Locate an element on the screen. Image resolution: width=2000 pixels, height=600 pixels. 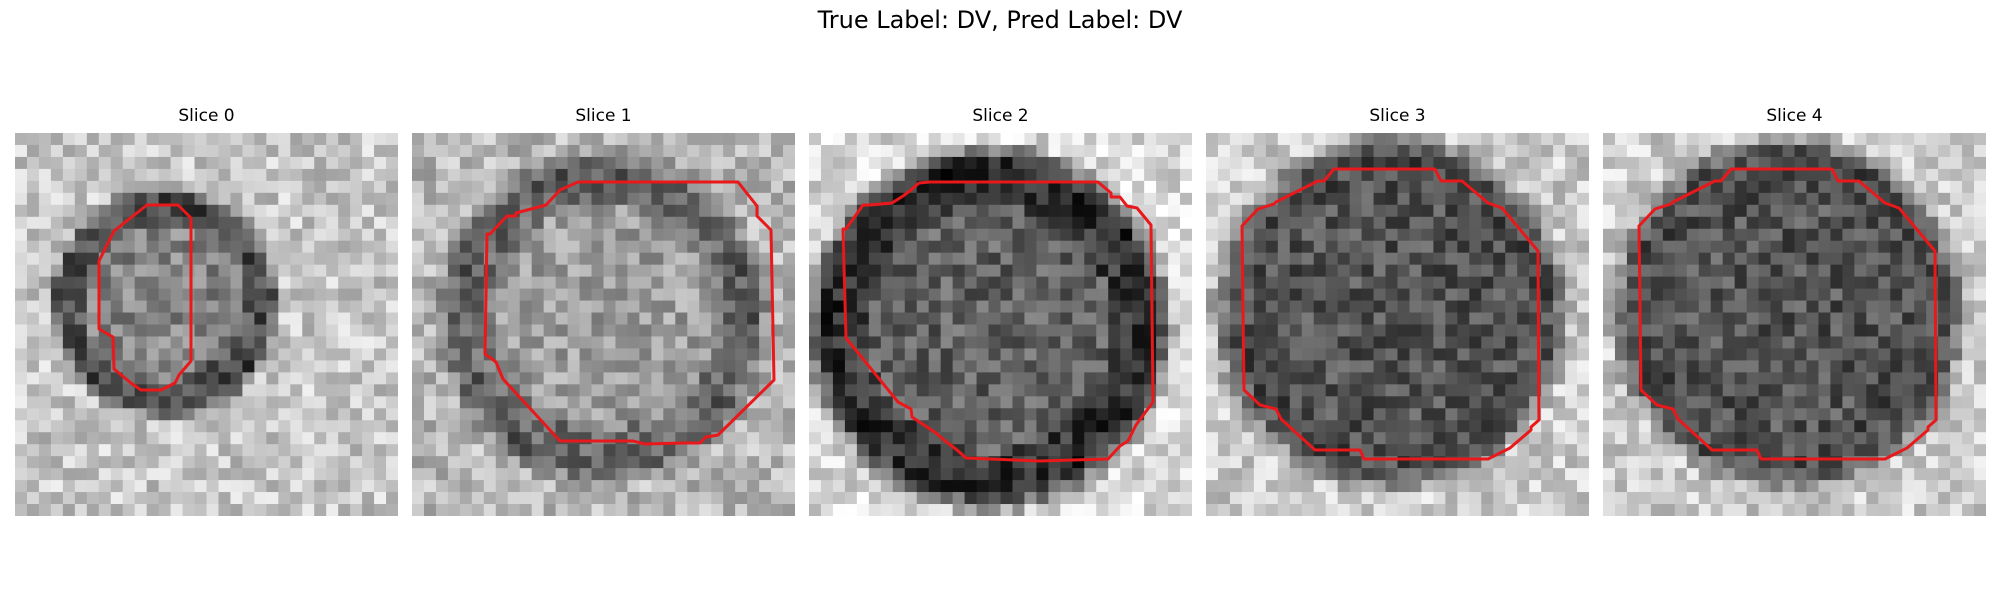
slice-1-image is located at coordinates (603, 324).